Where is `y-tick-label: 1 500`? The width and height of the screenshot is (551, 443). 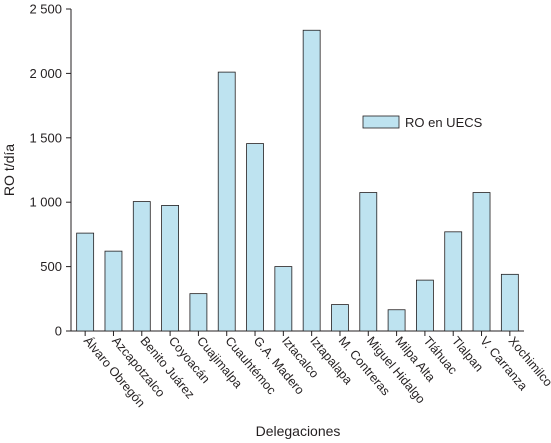
y-tick-label: 1 500 is located at coordinates (45, 137).